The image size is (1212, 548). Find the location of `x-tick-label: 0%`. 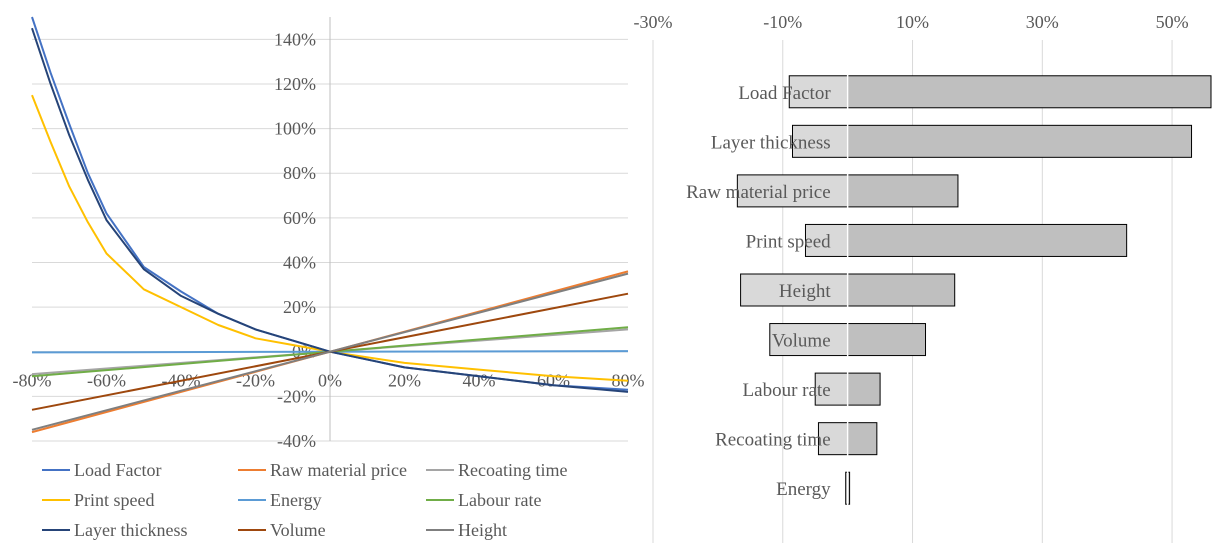

x-tick-label: 0% is located at coordinates (330, 381).